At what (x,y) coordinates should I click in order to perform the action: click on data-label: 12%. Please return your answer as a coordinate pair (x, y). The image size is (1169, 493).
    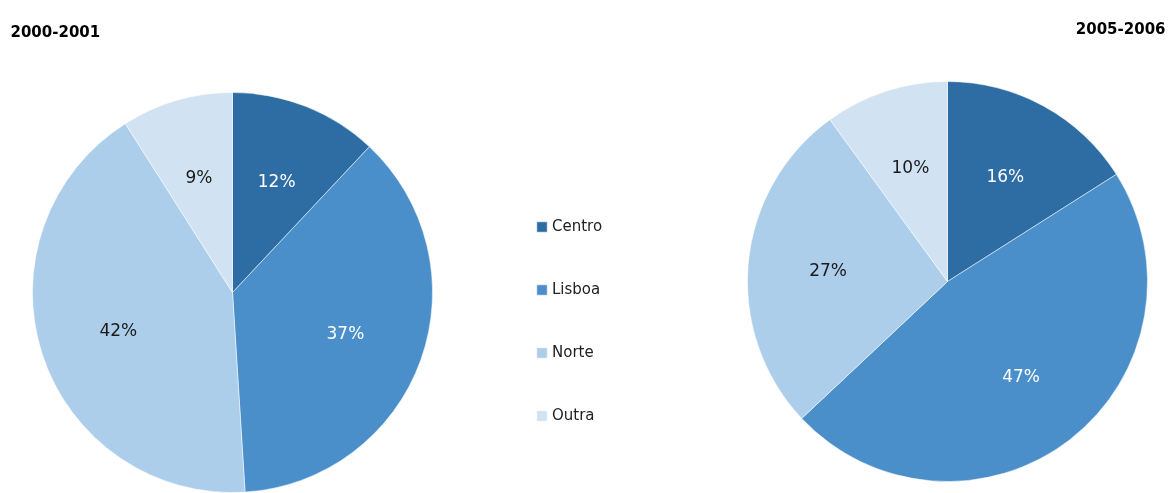
    Looking at the image, I should click on (276, 180).